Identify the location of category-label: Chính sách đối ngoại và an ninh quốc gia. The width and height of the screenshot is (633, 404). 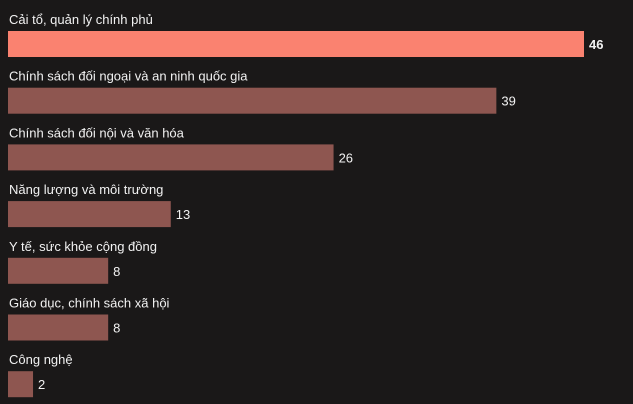
(128, 76).